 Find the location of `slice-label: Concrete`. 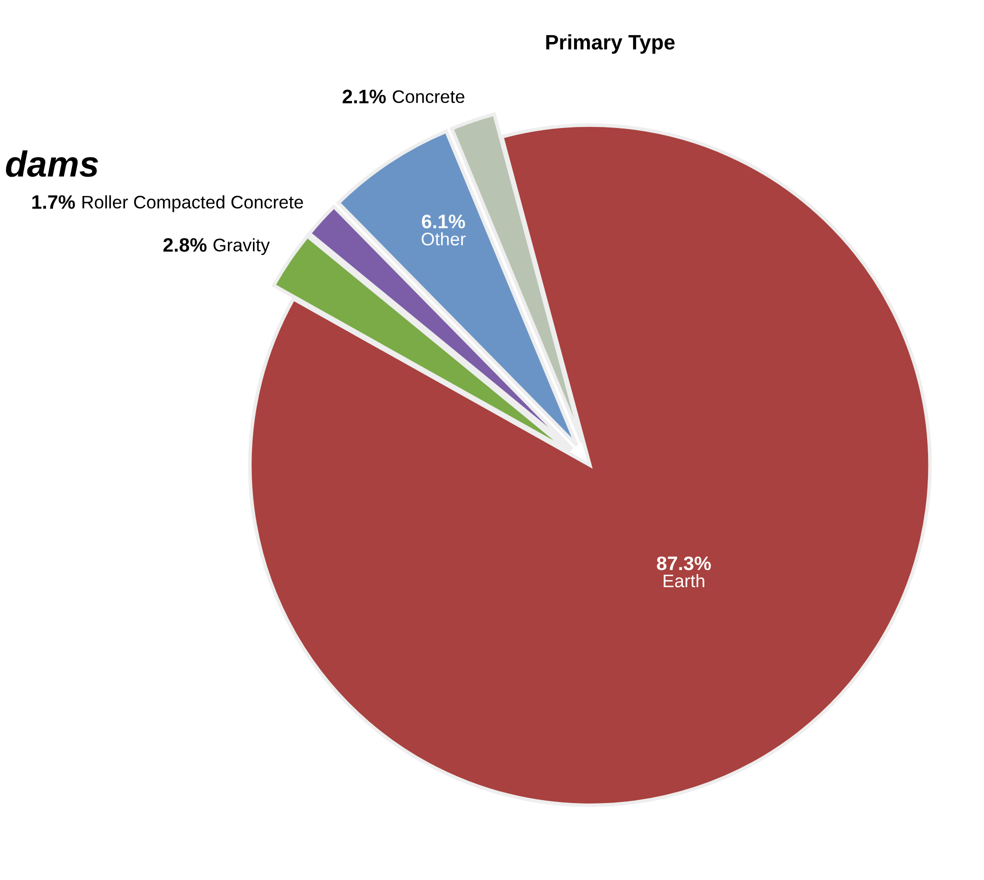

slice-label: Concrete is located at coordinates (428, 97).